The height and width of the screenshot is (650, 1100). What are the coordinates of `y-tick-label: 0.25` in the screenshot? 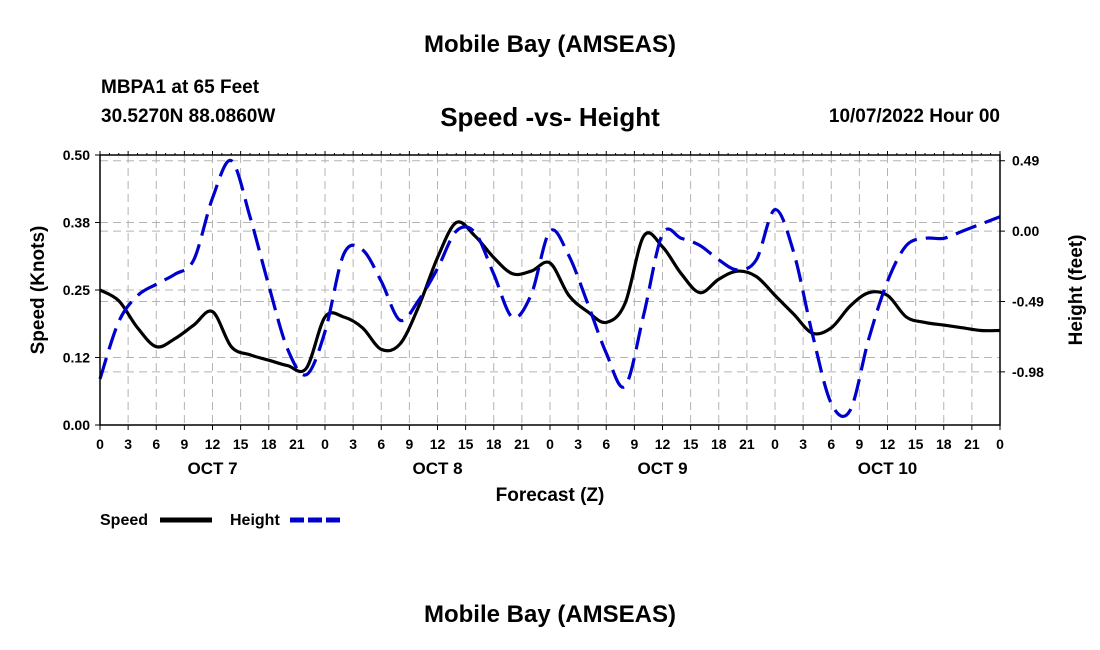 It's located at (76, 290).